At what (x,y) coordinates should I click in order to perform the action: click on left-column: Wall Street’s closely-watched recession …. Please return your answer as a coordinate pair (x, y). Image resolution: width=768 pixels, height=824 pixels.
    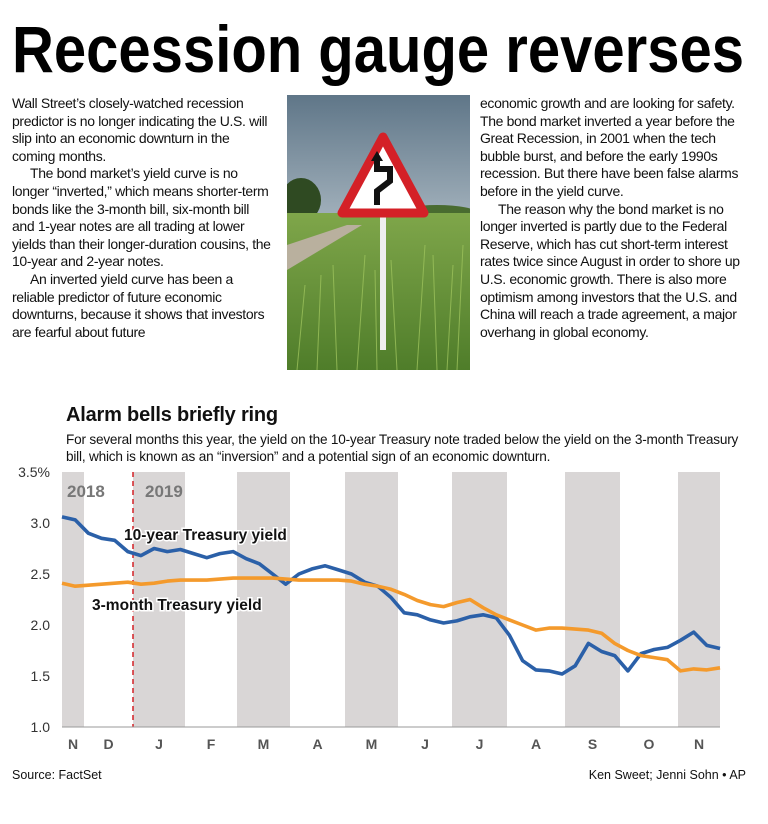
    Looking at the image, I should click on (143, 218).